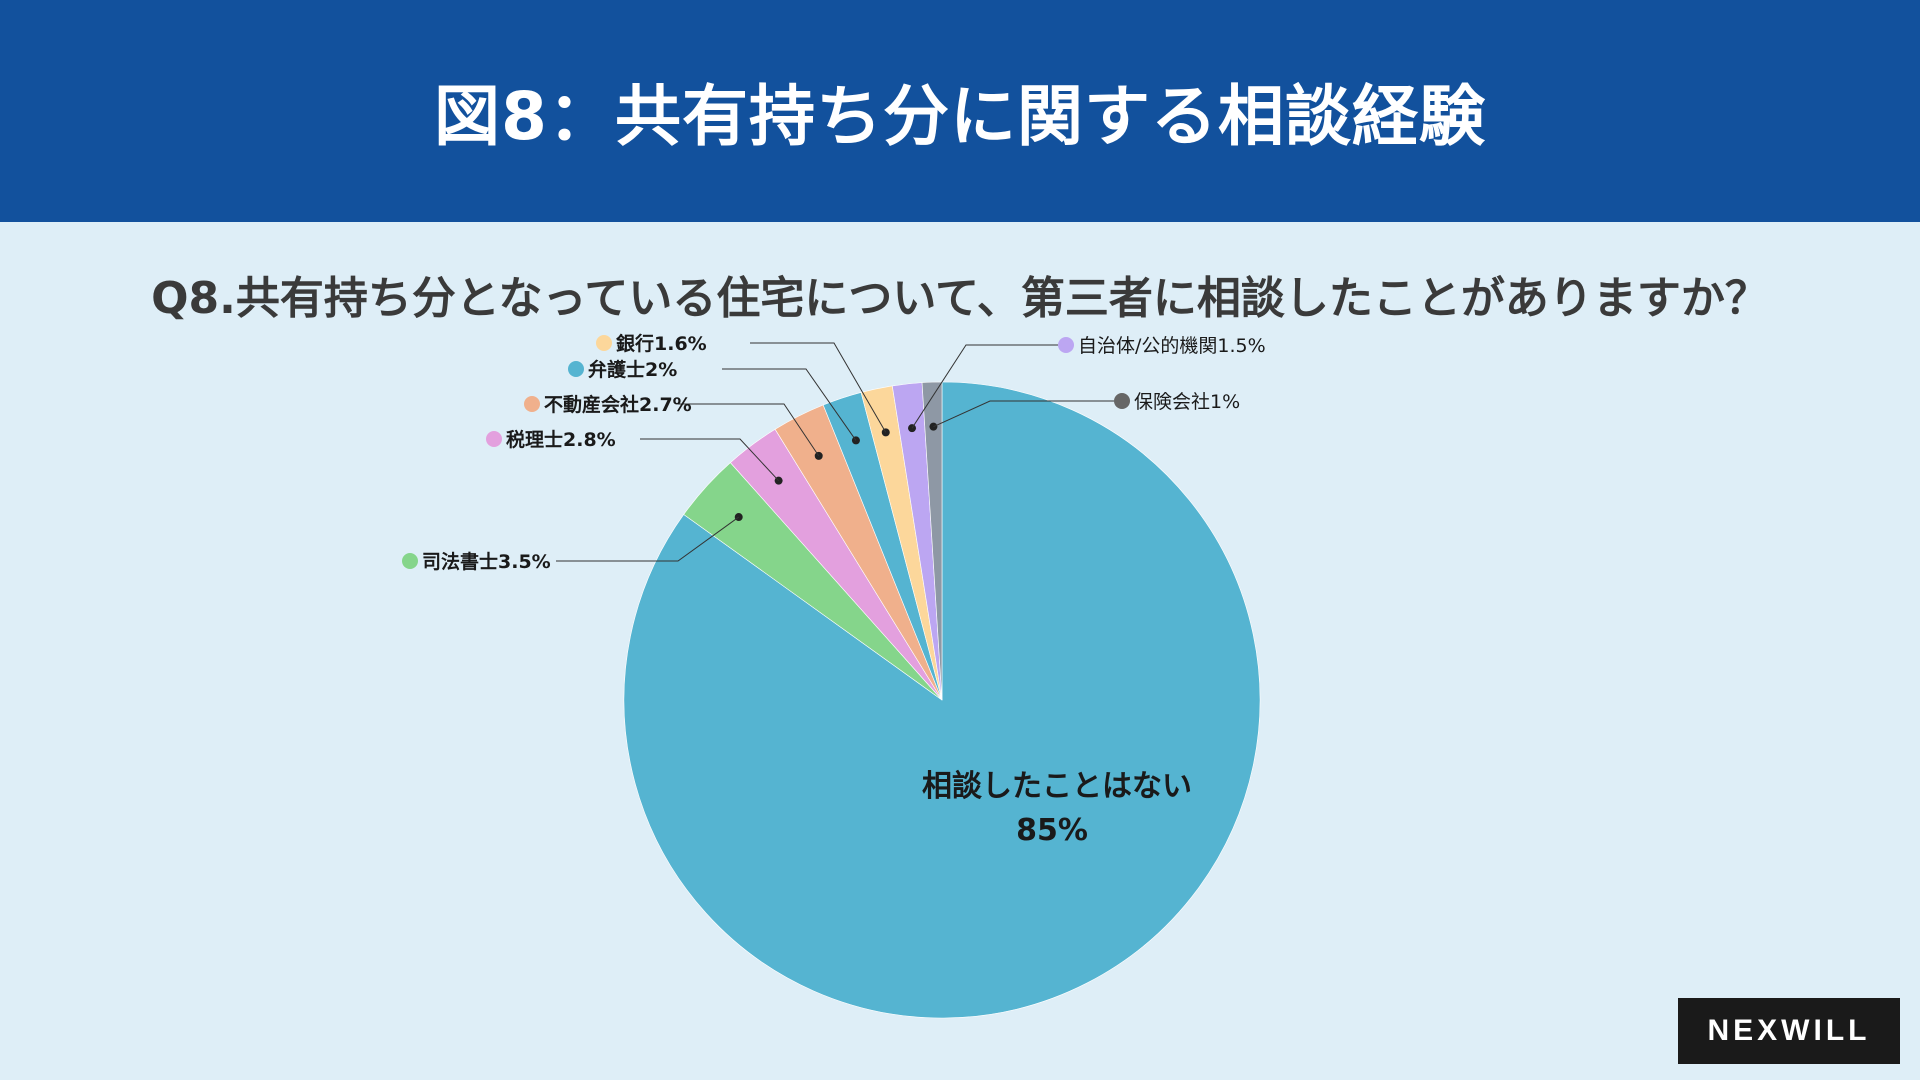  Describe the element at coordinates (1057, 786) in the screenshot. I see `slice-label: 相談したことはない` at that location.